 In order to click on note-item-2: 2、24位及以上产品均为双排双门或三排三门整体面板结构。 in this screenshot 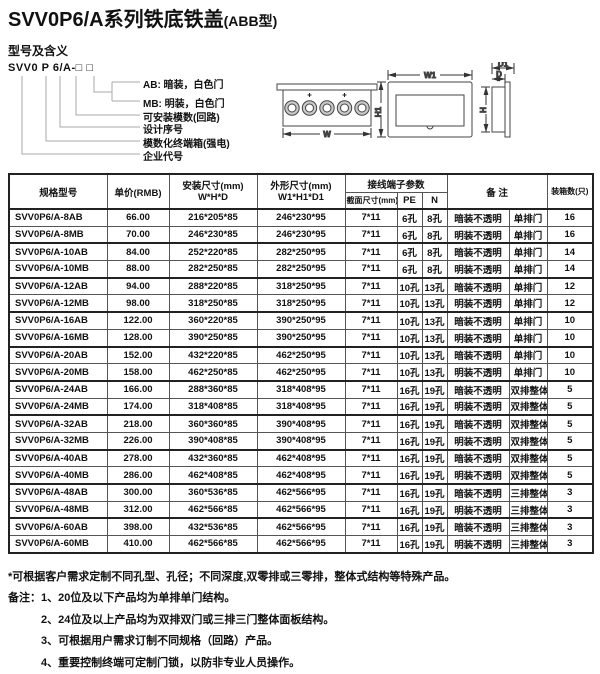, I will do `click(188, 619)`.